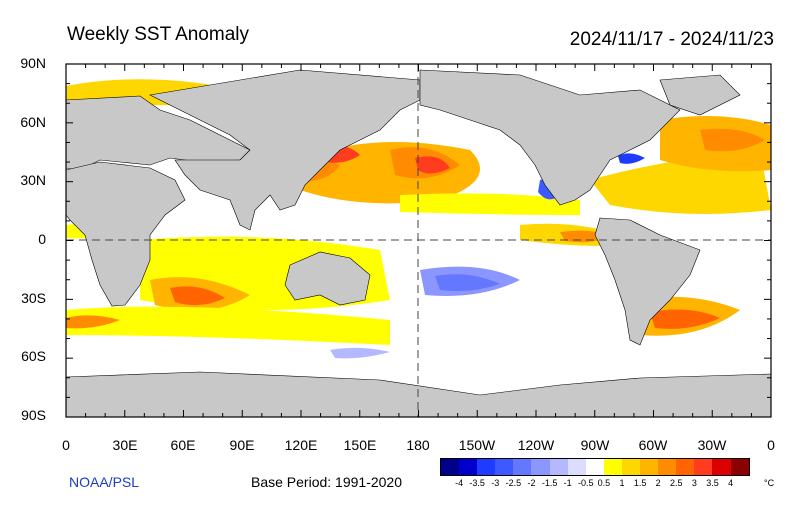  What do you see at coordinates (125, 445) in the screenshot?
I see `lon-label-30e: 30E` at bounding box center [125, 445].